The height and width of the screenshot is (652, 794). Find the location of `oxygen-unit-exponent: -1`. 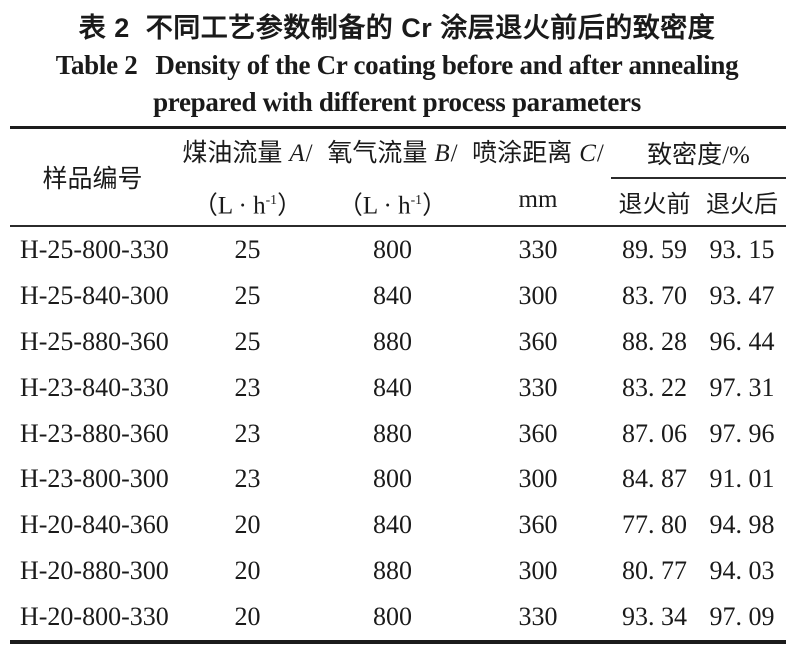

oxygen-unit-exponent: -1 is located at coordinates (416, 199).